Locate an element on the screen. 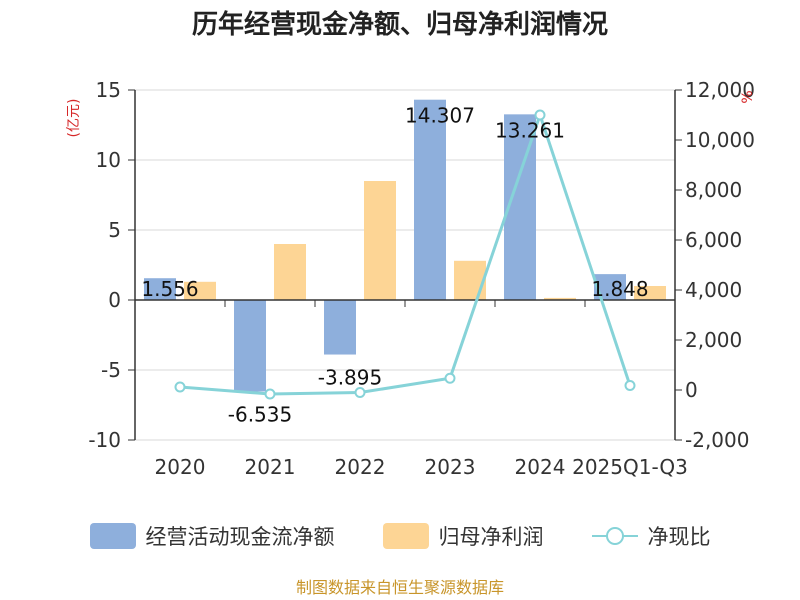  chart-legend: 经营活动现金流净额 归母净利润 净现比 is located at coordinates (400, 536).